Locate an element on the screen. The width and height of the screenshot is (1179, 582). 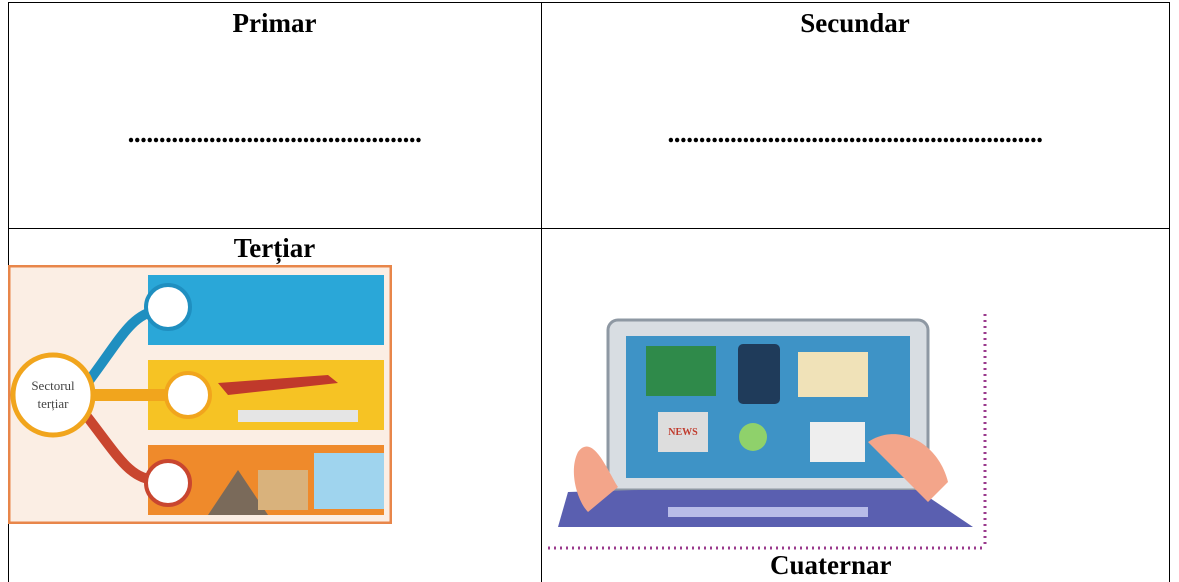
image-label: NEWS is located at coordinates (683, 432).